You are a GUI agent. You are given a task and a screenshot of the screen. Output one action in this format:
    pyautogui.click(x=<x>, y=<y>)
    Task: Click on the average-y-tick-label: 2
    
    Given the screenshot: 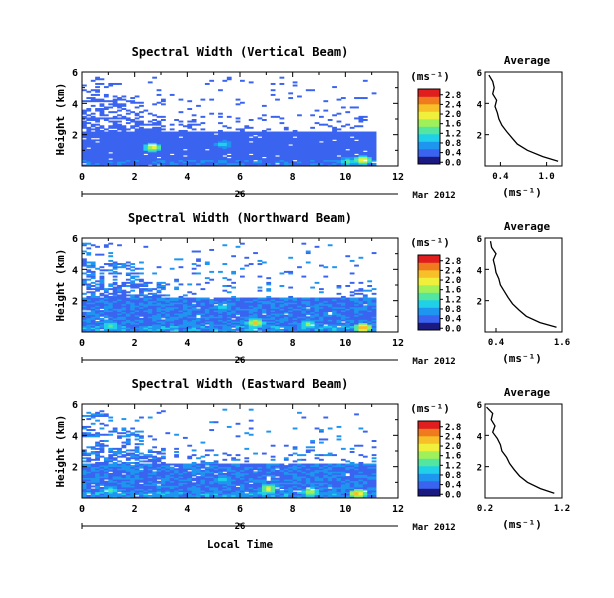 What is the action you would take?
    pyautogui.click(x=479, y=303)
    